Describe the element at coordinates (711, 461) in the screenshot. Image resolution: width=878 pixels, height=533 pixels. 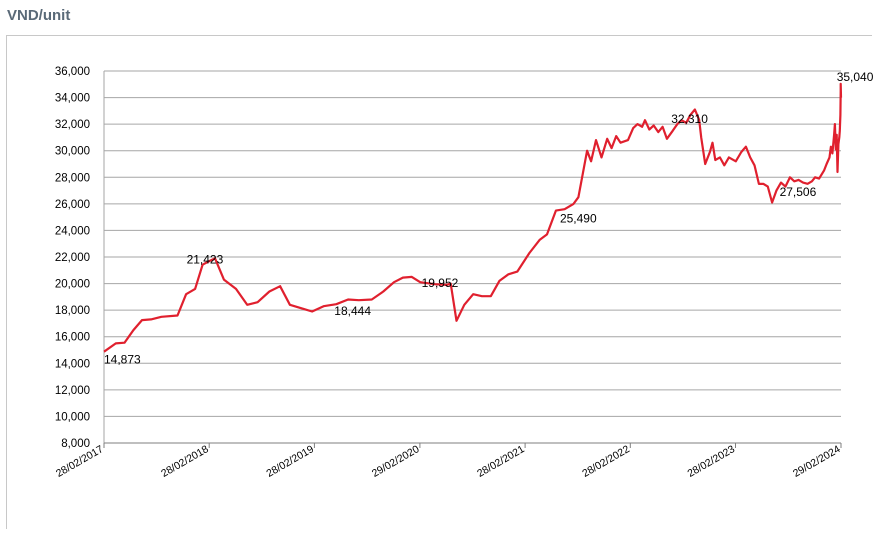
I see `x-tick-label: 28/02/2023` at that location.